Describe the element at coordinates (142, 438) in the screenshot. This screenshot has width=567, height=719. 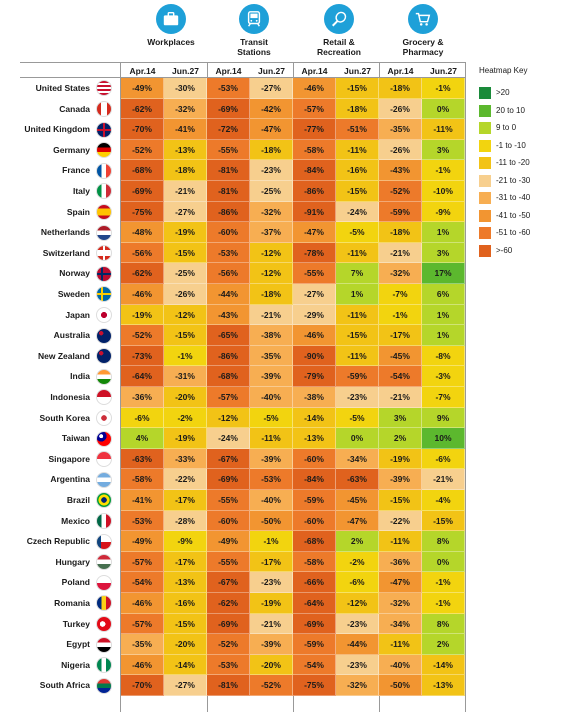
I see `heatmap-cell: 4%` at that location.